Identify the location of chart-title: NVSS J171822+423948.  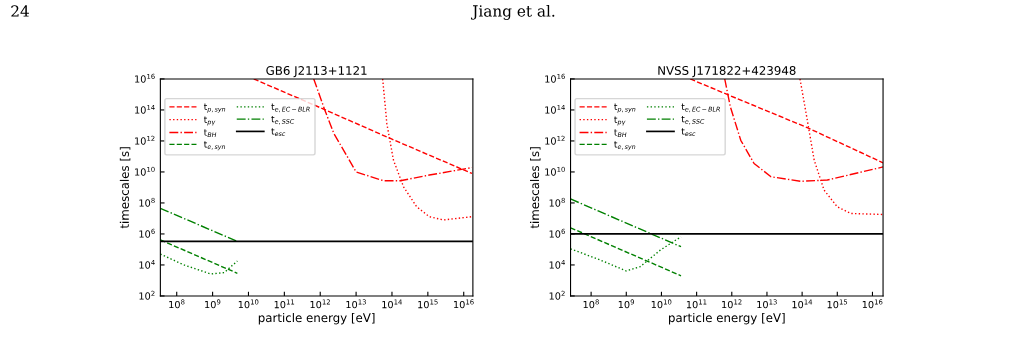
(727, 72).